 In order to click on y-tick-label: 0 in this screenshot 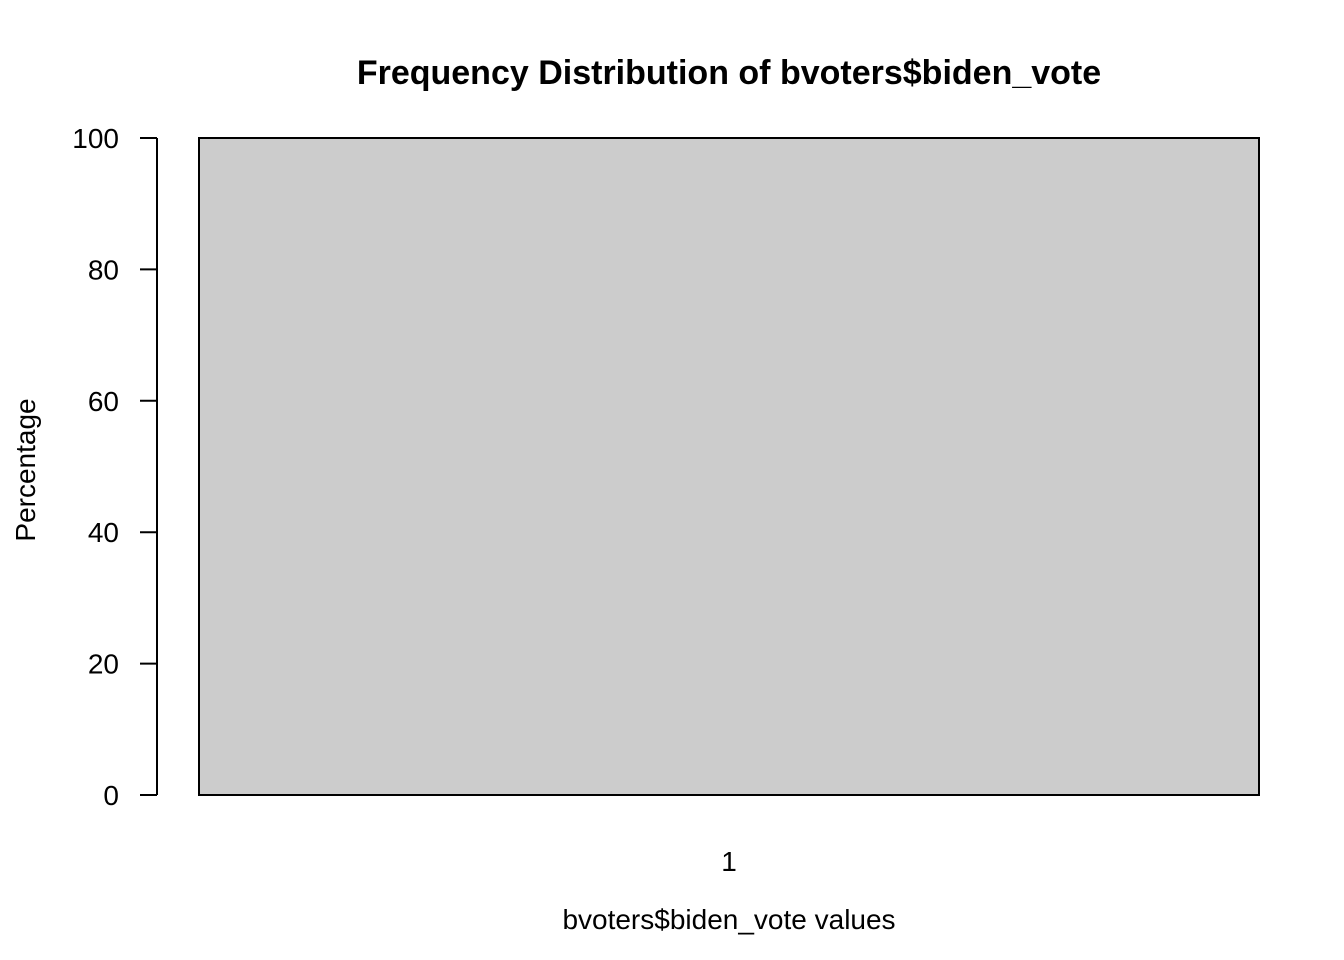, I will do `click(111, 795)`.